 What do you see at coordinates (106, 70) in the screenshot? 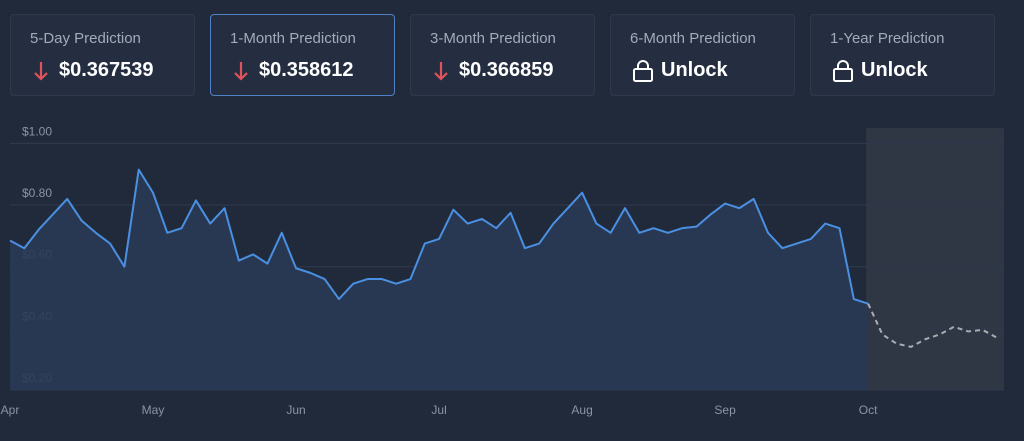
I see `card-value: $0.367539` at bounding box center [106, 70].